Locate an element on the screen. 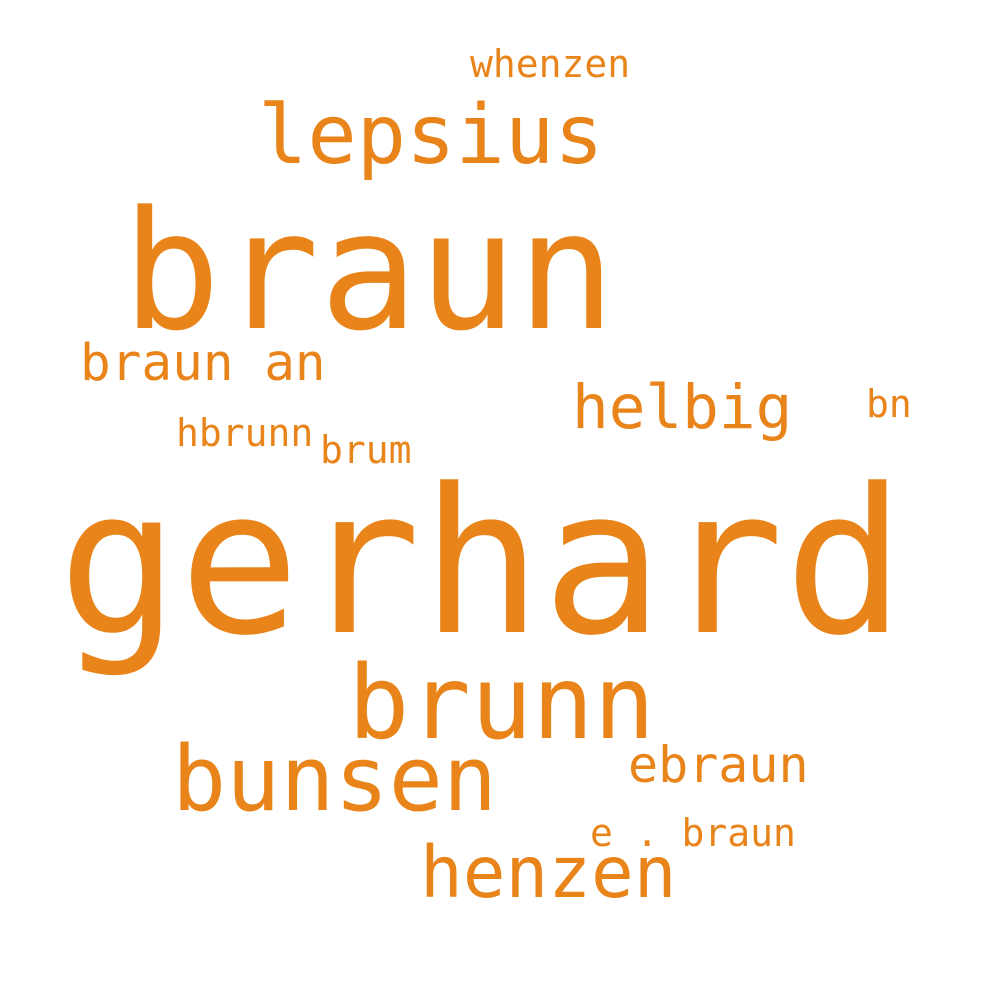  word: brunn is located at coordinates (501, 703).